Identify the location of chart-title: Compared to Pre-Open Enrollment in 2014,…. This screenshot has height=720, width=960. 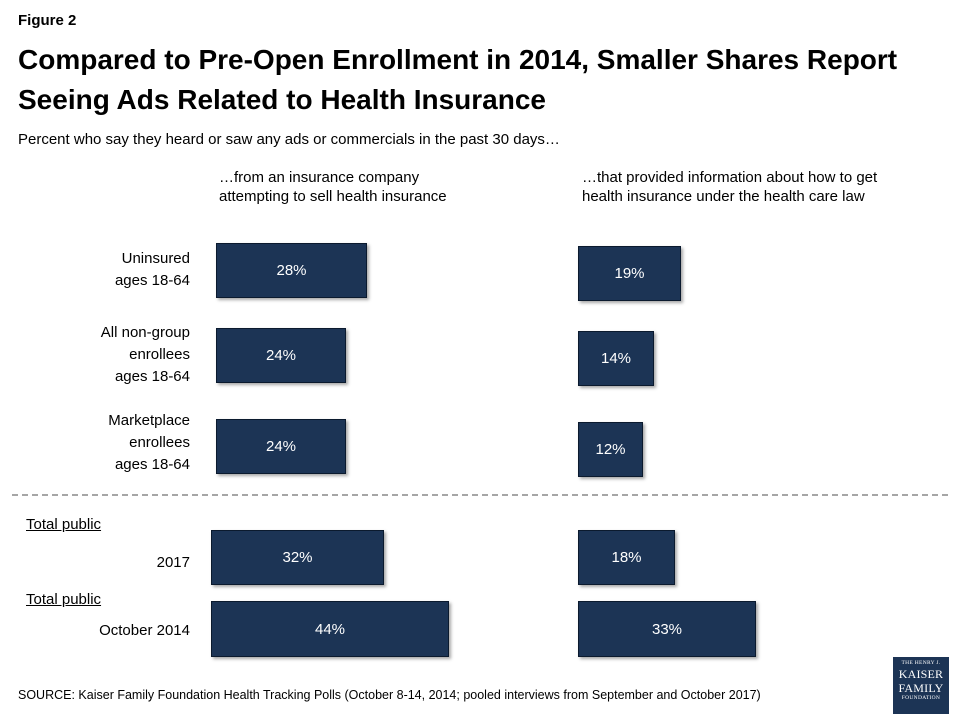
(458, 79).